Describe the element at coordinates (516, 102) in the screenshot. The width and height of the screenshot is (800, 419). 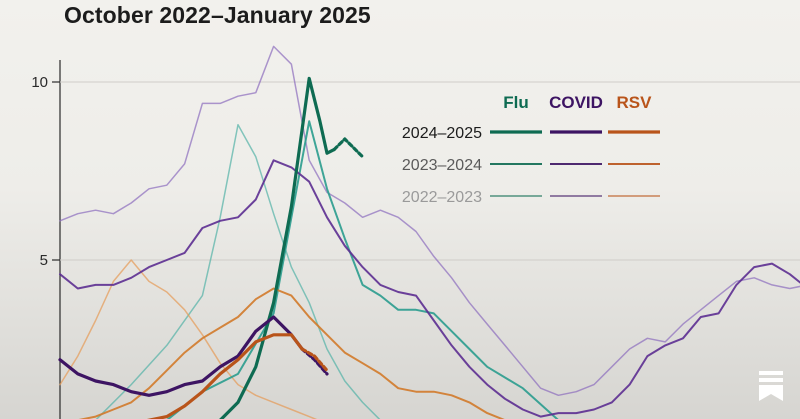
I see `legend-header-flu: Flu` at that location.